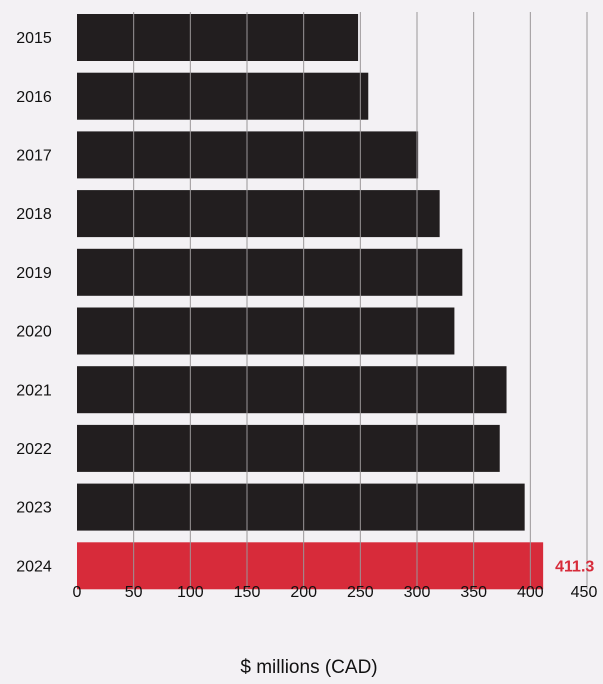 This screenshot has width=603, height=684. I want to click on x-tick-label-0: 0, so click(77, 592).